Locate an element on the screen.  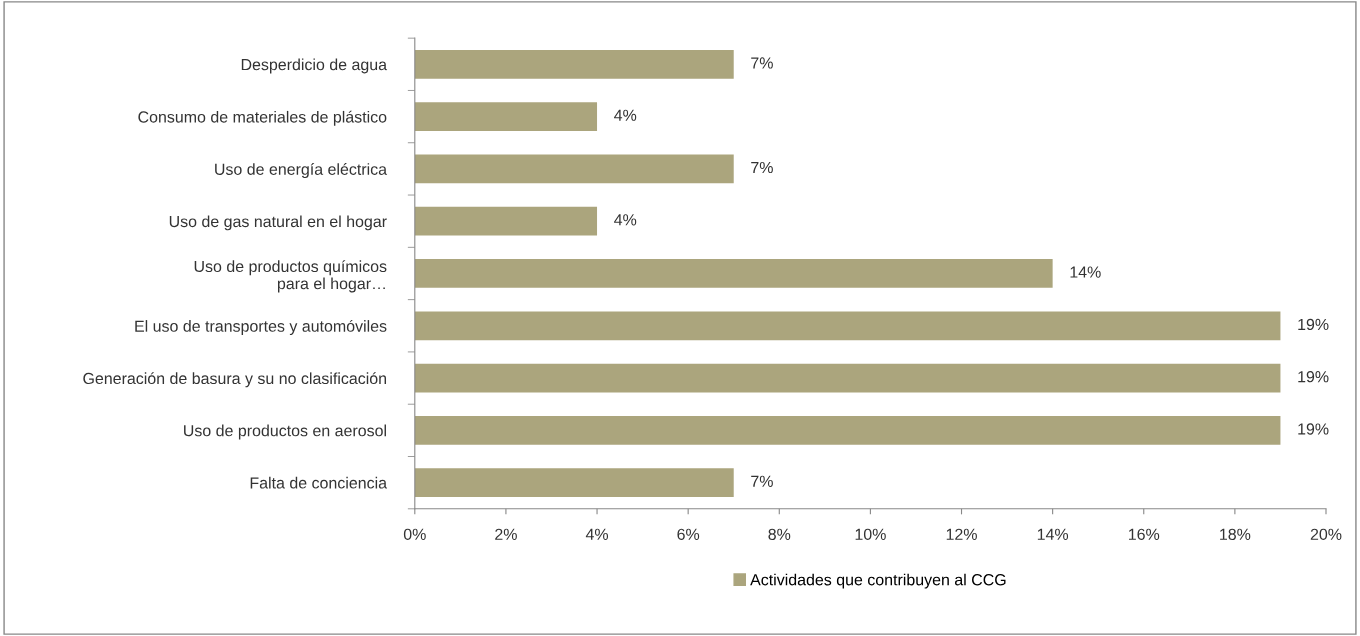
x-tick-label: 16% is located at coordinates (1144, 534).